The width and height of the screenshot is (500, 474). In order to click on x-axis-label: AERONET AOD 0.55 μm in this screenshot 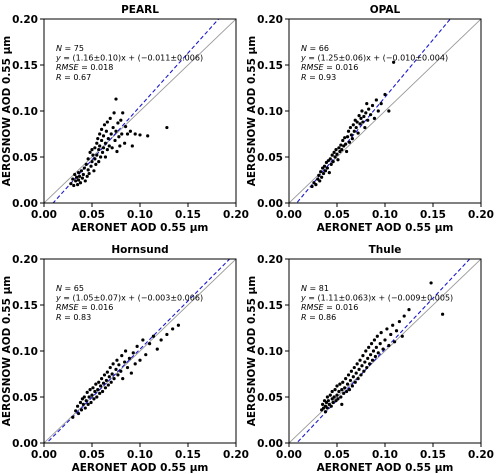, I will do `click(140, 468)`.